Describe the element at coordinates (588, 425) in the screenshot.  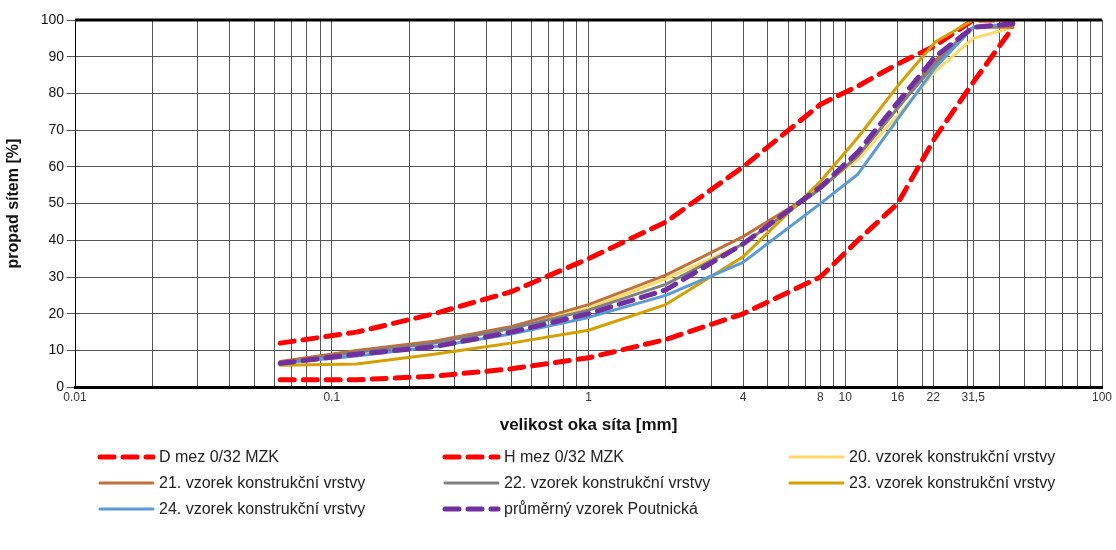
I see `x-axis-title: velikost oka síta [mm]` at that location.